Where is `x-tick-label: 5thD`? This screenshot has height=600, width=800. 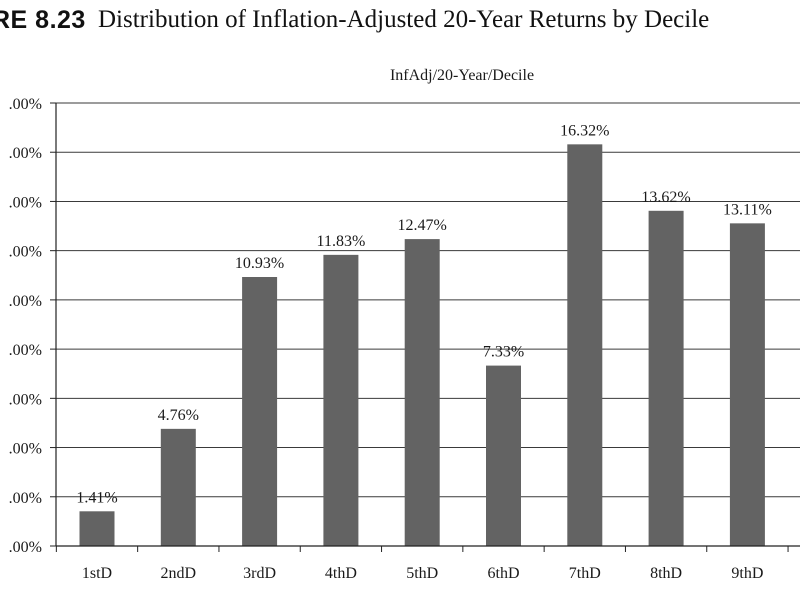
x-tick-label: 5thD is located at coordinates (422, 573).